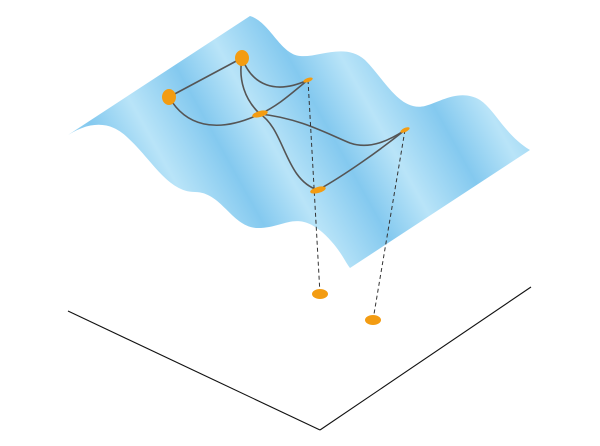 The height and width of the screenshot is (446, 600). What do you see at coordinates (260, 114) in the screenshot?
I see `node-d` at bounding box center [260, 114].